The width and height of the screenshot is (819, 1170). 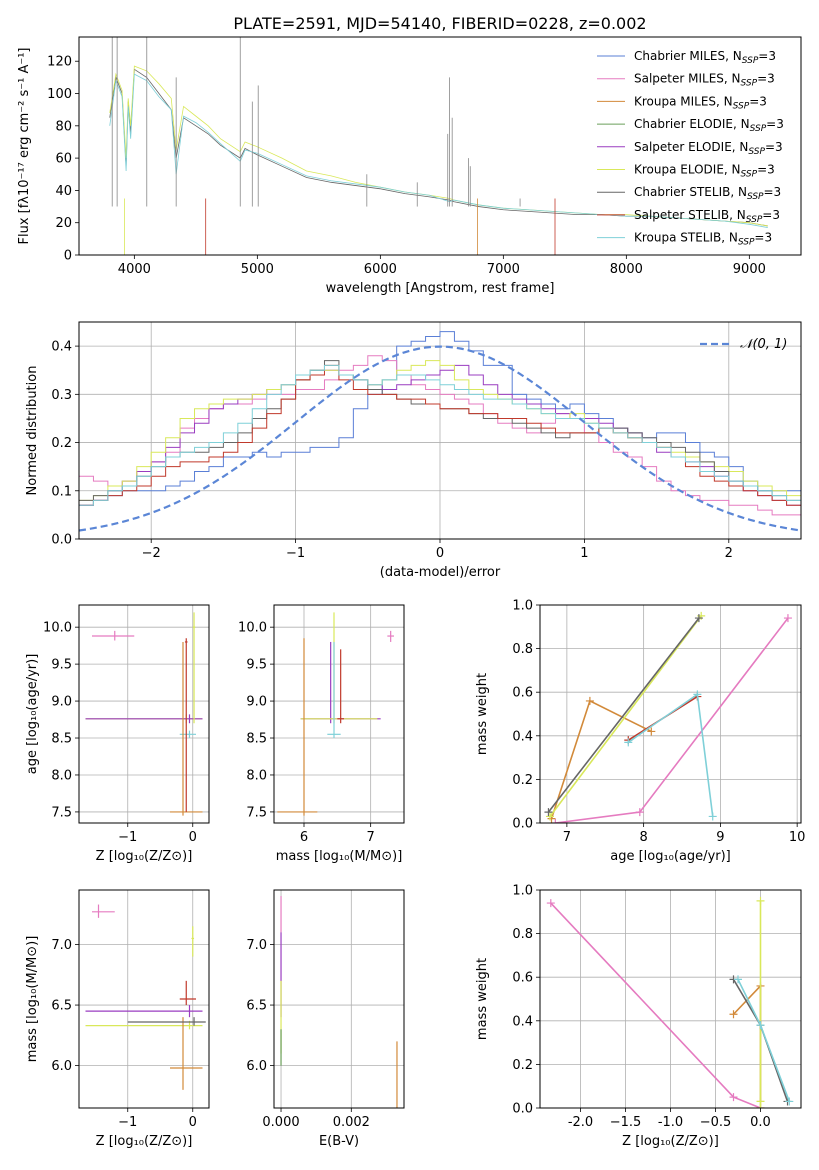 What do you see at coordinates (686, 238) in the screenshot?
I see `legend-label-main: Kroupa STELIB, N` at bounding box center [686, 238].